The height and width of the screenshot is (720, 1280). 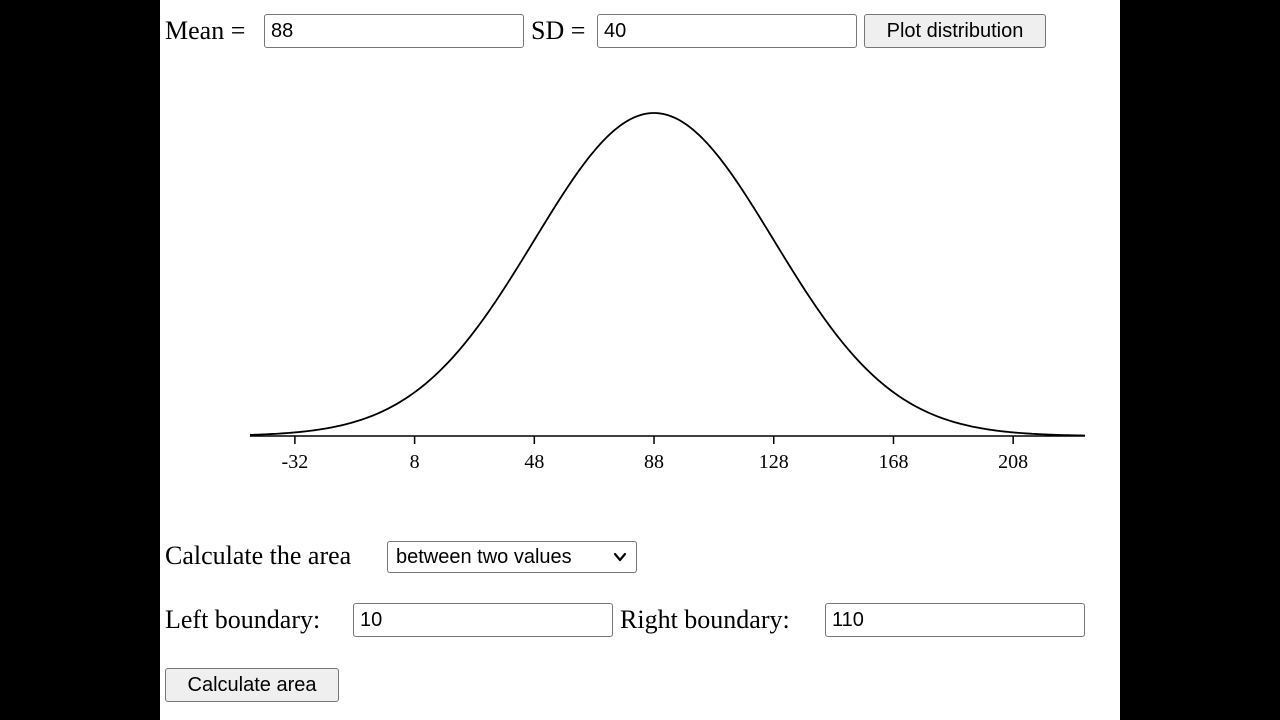 I want to click on sd-label: SD =, so click(x=558, y=30).